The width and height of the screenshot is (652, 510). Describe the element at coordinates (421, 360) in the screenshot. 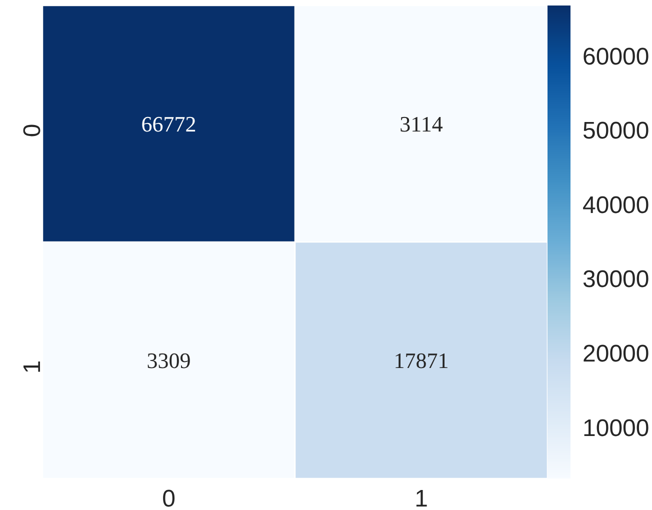

I see `data-label: 17871` at that location.